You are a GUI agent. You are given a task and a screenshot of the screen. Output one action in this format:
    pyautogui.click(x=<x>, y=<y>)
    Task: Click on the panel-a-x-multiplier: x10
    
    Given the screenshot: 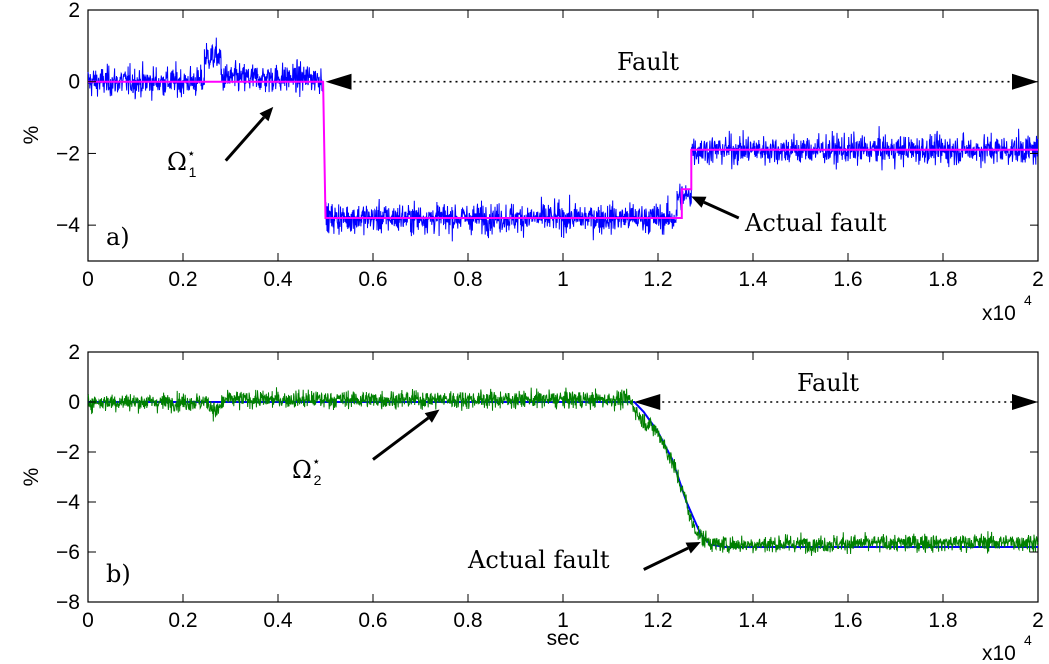 What is the action you would take?
    pyautogui.click(x=999, y=313)
    